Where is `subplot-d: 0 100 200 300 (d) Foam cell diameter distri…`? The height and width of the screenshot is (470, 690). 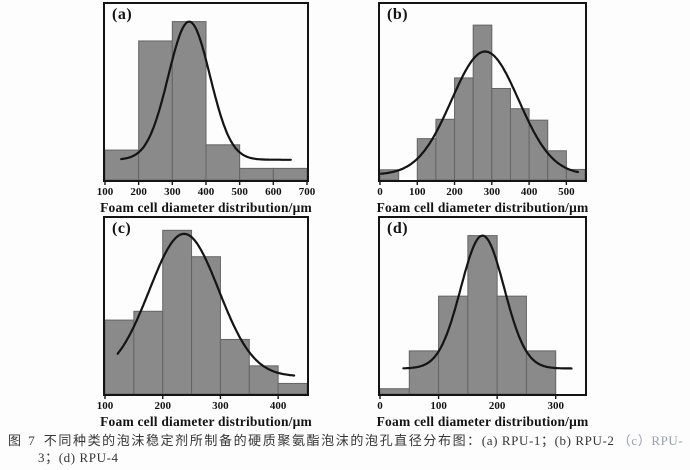
subplot-d: 0 100 200 300 (d) Foam cell diameter distri… is located at coordinates (482, 322).